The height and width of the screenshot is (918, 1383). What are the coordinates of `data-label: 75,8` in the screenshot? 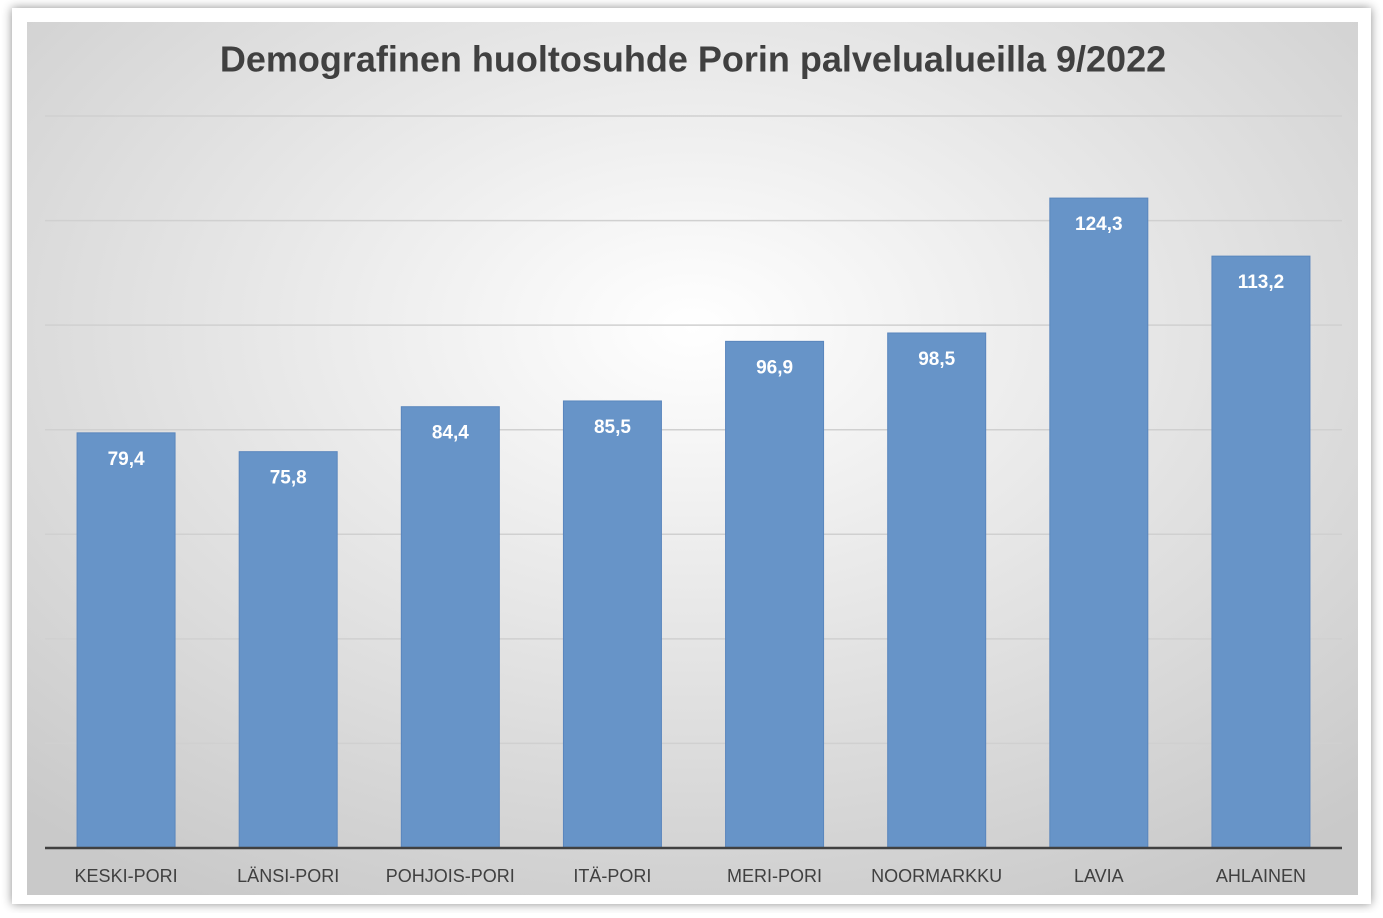 It's located at (288, 478).